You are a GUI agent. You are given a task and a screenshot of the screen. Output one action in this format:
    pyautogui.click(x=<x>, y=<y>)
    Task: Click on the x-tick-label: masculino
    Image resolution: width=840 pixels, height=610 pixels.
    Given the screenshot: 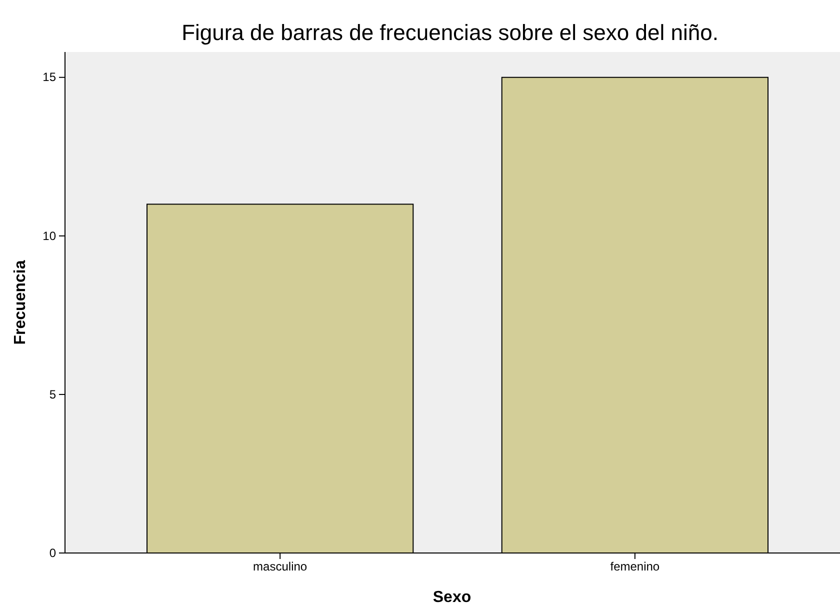 What is the action you would take?
    pyautogui.click(x=280, y=567)
    